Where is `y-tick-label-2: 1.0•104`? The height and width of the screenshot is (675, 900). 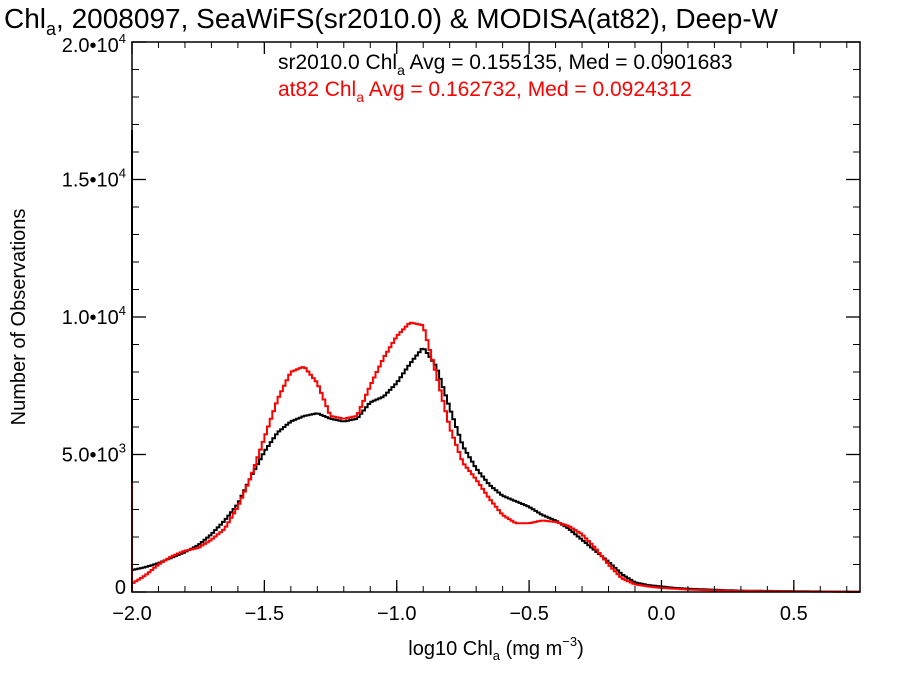 y-tick-label-2: 1.0•104 is located at coordinates (94, 316).